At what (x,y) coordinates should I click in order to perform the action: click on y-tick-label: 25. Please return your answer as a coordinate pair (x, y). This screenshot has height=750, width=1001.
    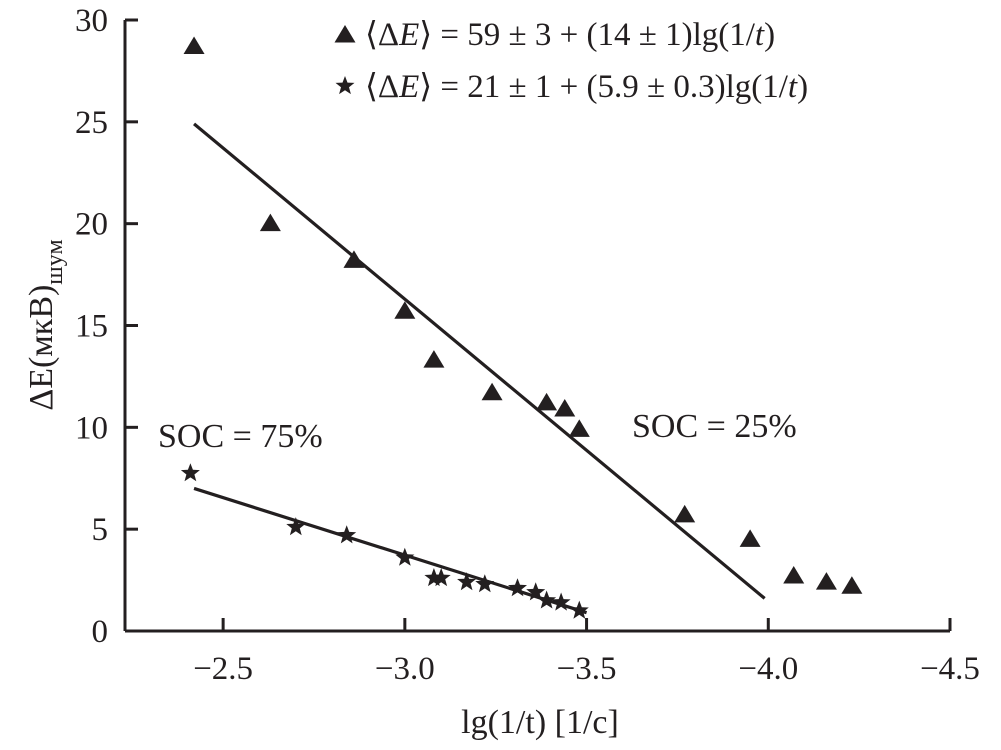
    Looking at the image, I should click on (91, 123).